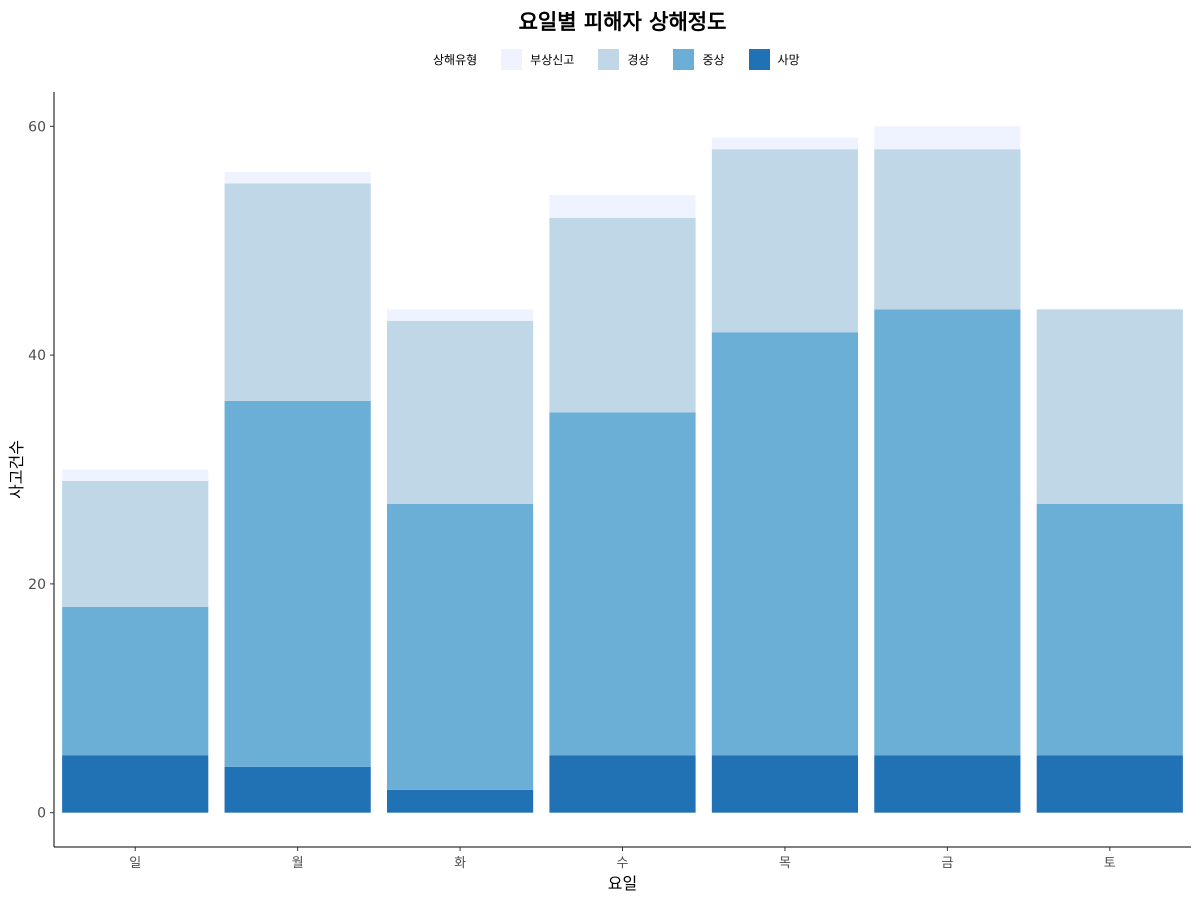 The width and height of the screenshot is (1200, 900). What do you see at coordinates (135, 863) in the screenshot?
I see `x-tick-label: 일` at bounding box center [135, 863].